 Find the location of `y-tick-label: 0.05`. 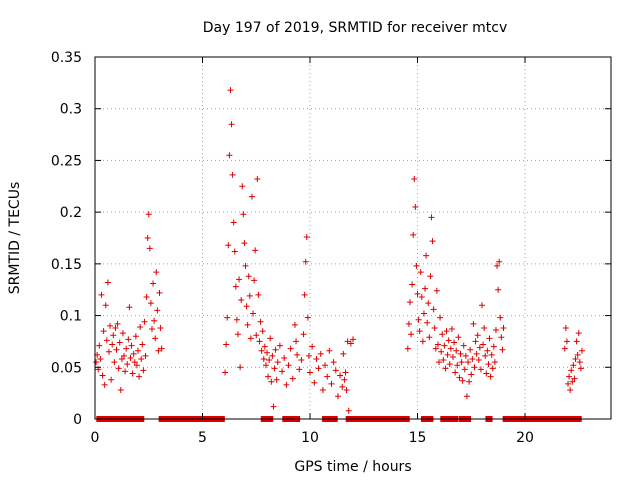

y-tick-label: 0.05 is located at coordinates (66, 368).